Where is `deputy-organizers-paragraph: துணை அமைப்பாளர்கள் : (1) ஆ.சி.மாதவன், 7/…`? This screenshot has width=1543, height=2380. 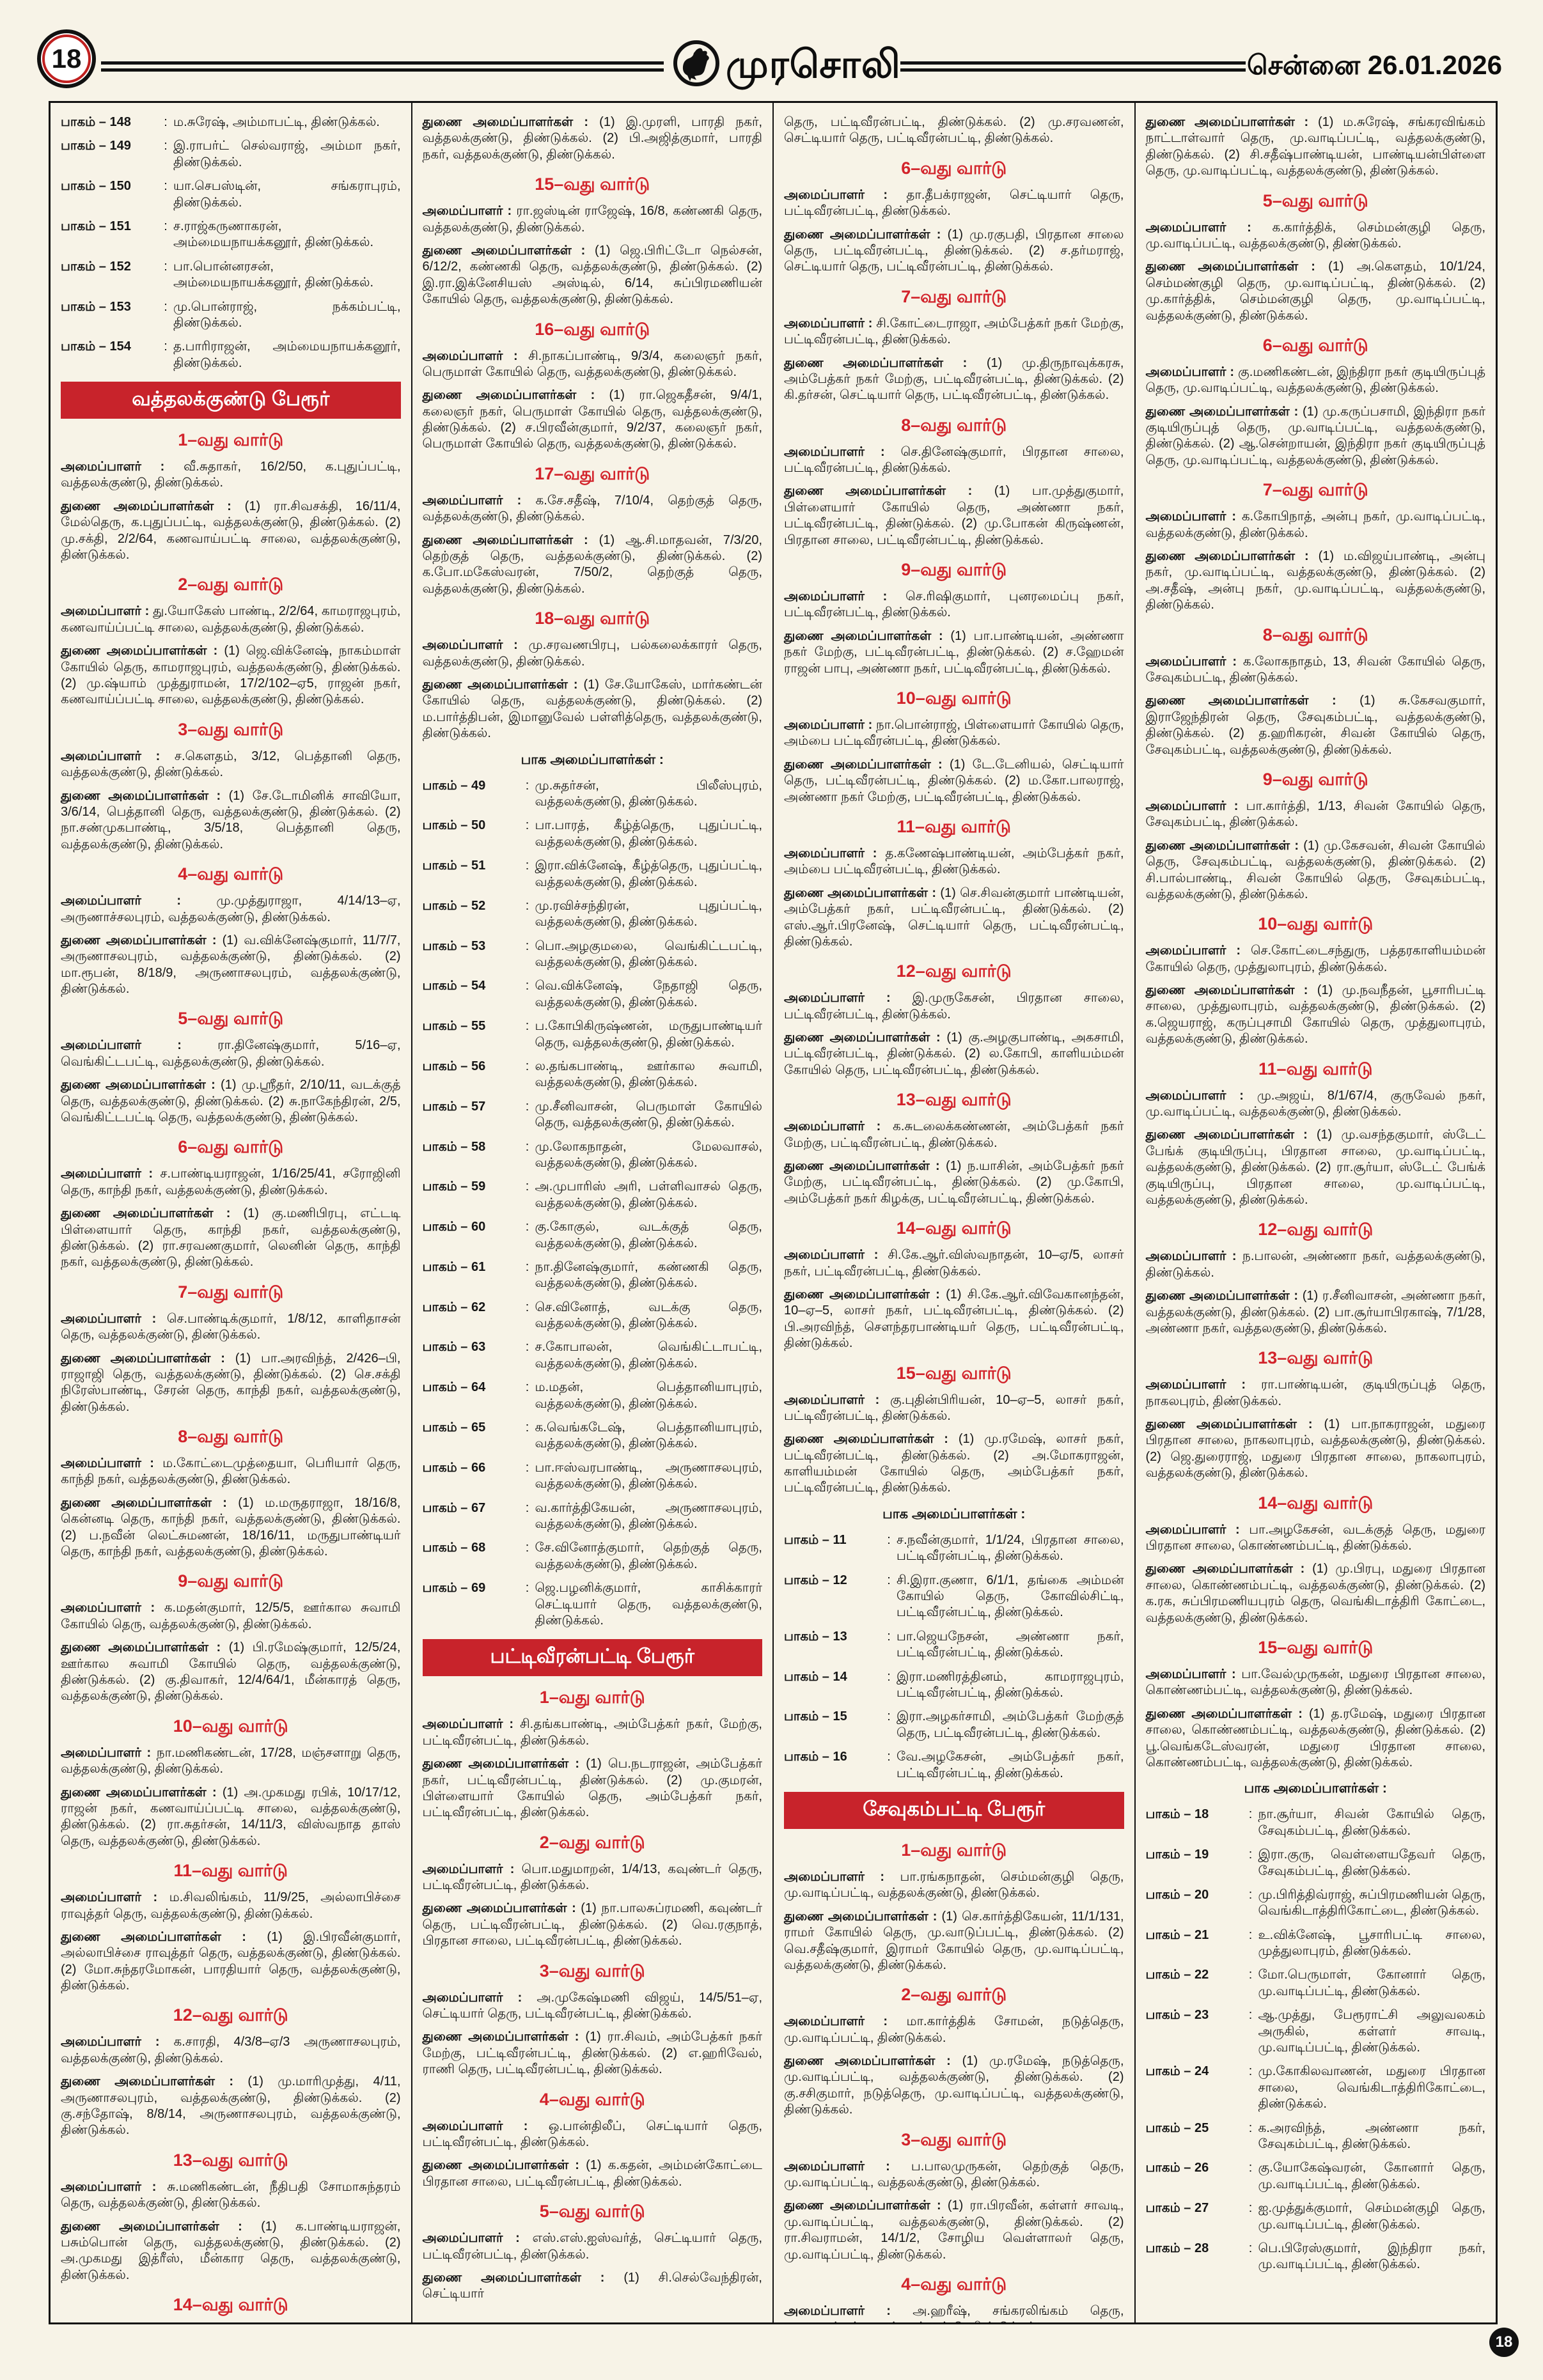
deputy-organizers-paragraph: துணை அமைப்பாளர்கள் : (1) ஆ.சி.மாதவன், 7/… is located at coordinates (592, 564).